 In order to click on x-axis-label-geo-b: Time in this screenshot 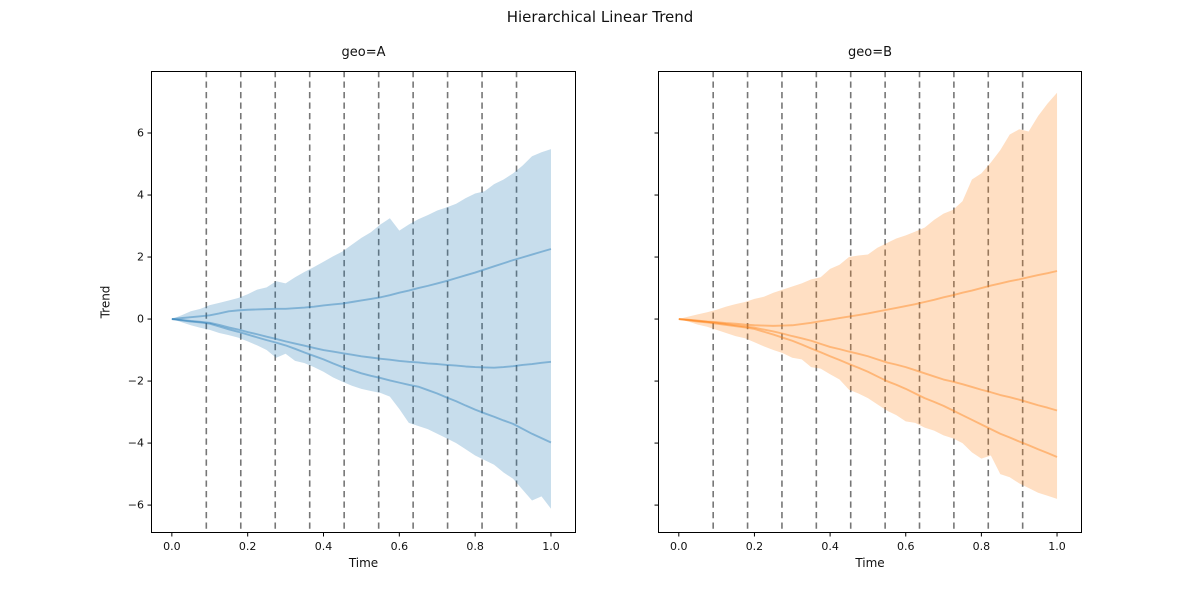, I will do `click(870, 563)`.